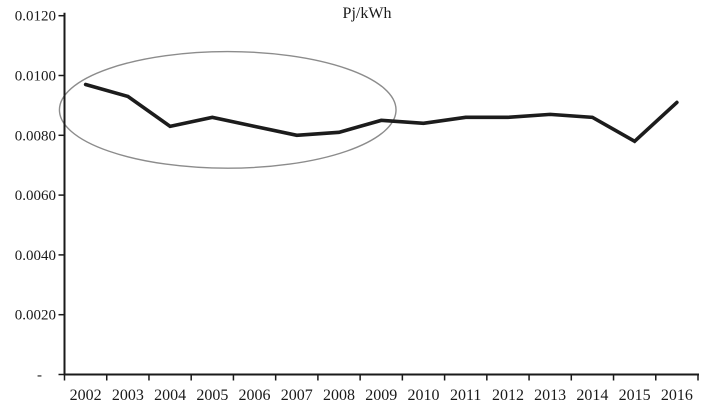 The height and width of the screenshot is (410, 705). I want to click on x-tick-label: 2010, so click(423, 395).